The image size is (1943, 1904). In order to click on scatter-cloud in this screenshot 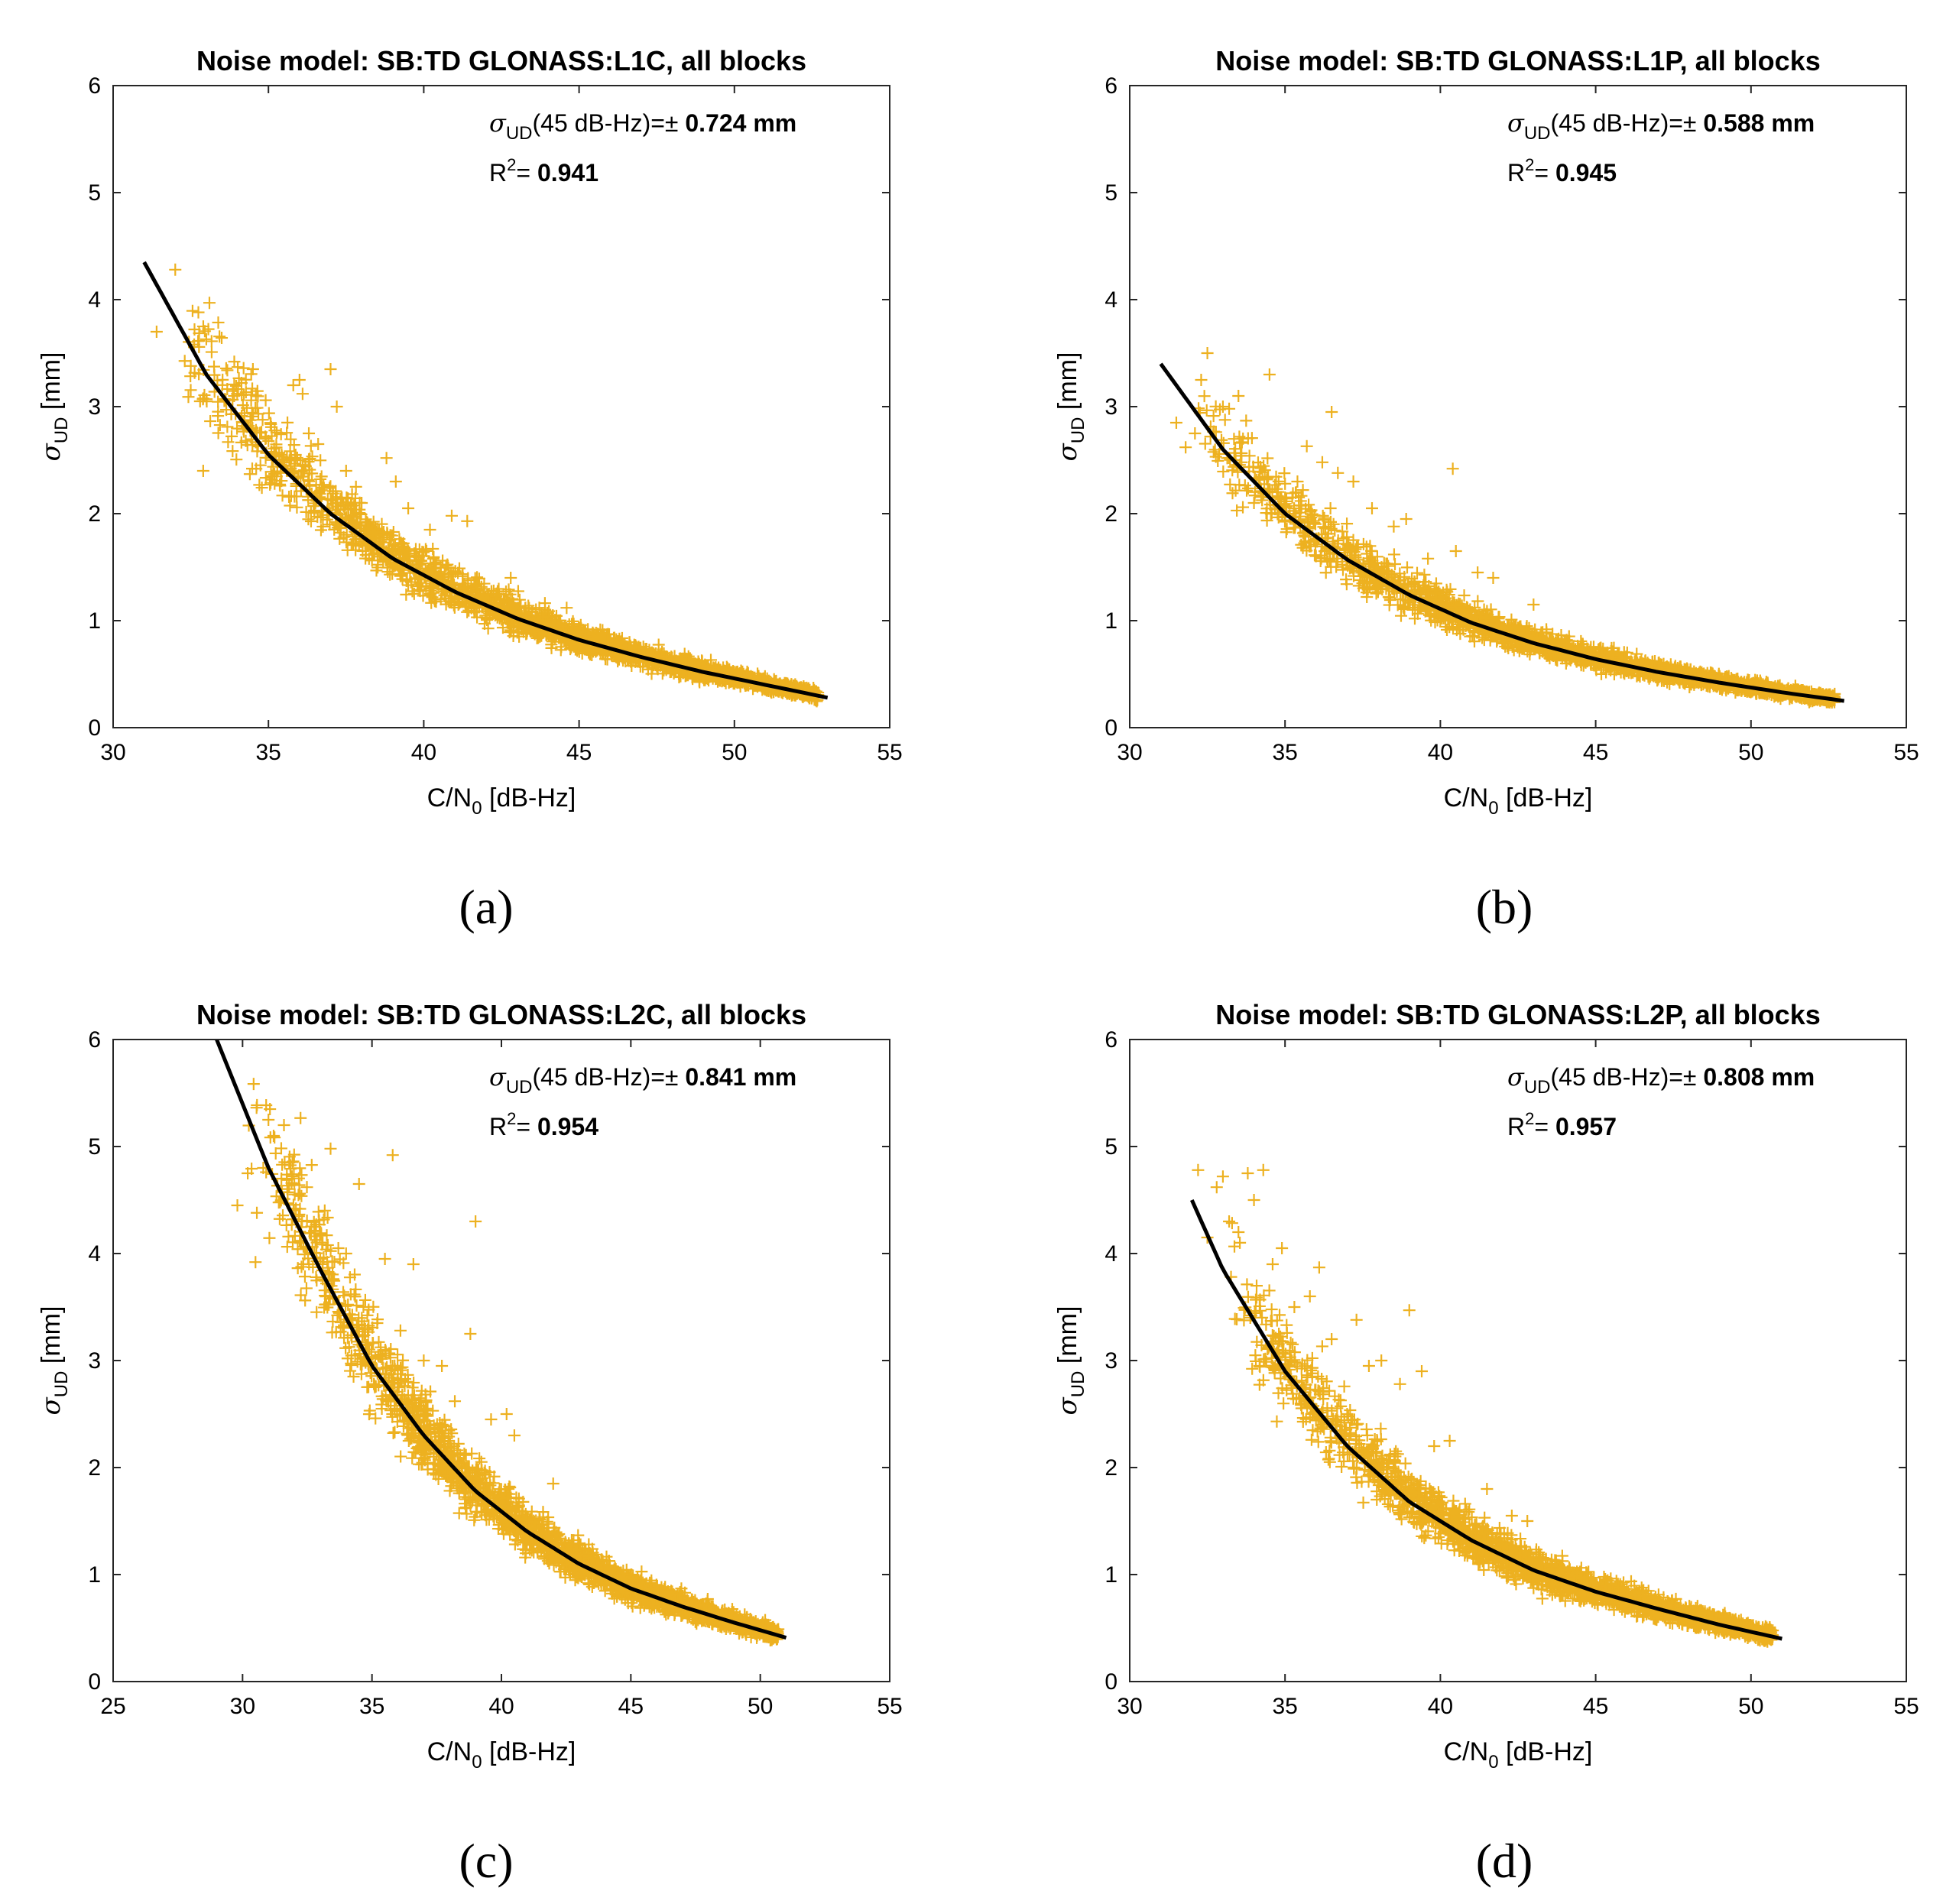, I will do `click(485, 484)`.